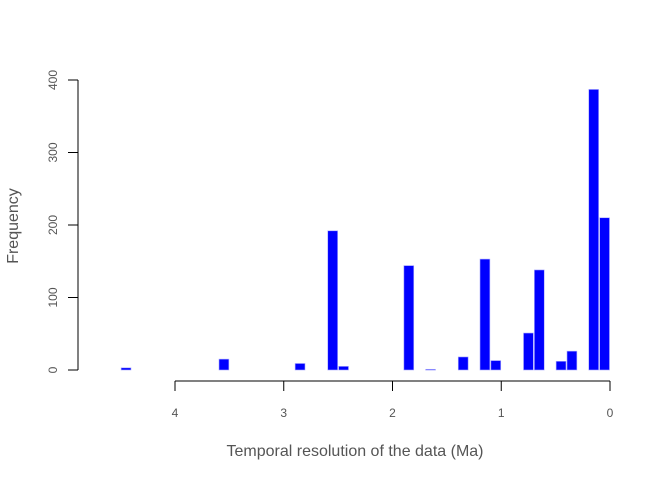 The image size is (672, 485). What do you see at coordinates (13, 226) in the screenshot?
I see `y-axis-label: Frequency` at bounding box center [13, 226].